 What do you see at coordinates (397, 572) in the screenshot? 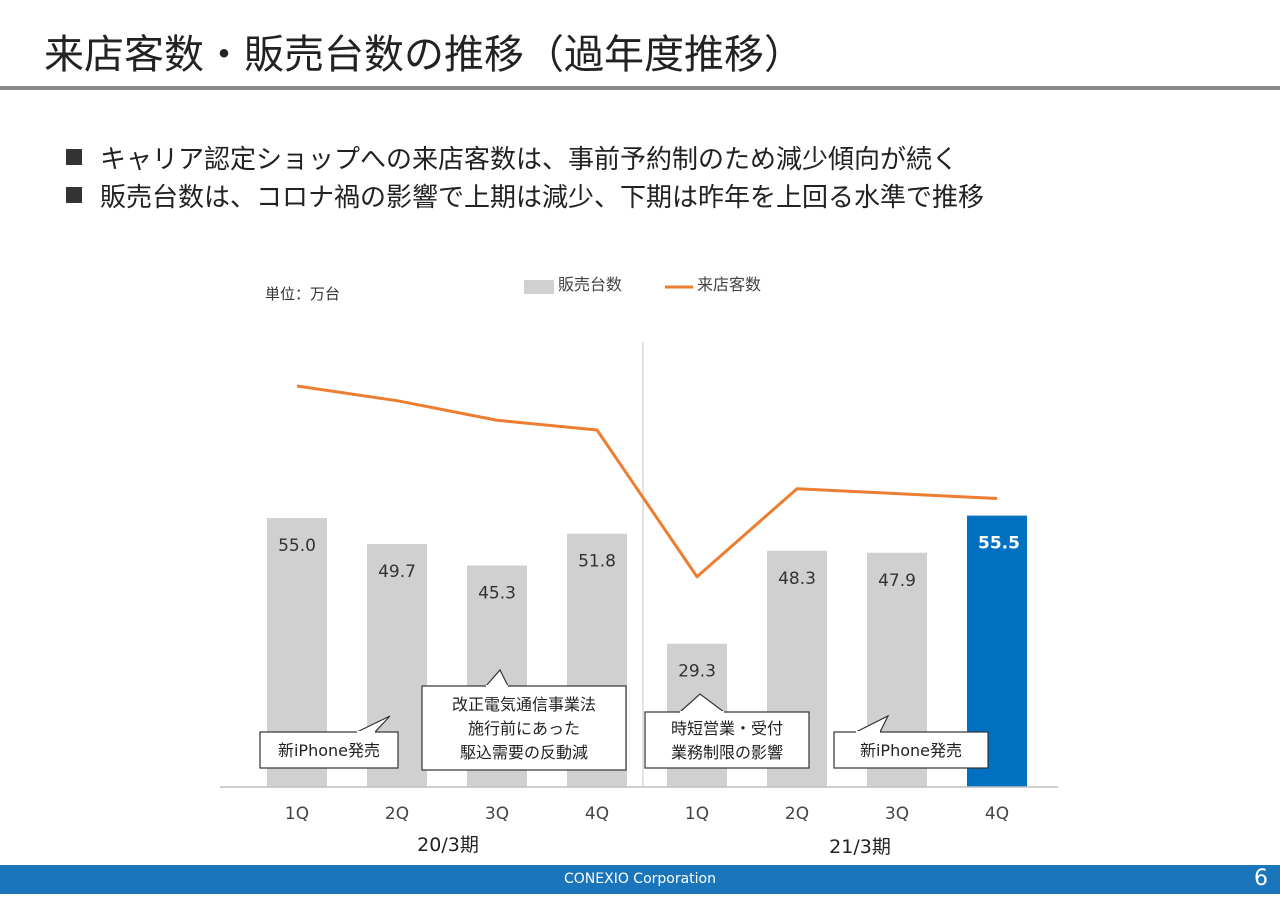
I see `bar-value-label: 49.7` at bounding box center [397, 572].